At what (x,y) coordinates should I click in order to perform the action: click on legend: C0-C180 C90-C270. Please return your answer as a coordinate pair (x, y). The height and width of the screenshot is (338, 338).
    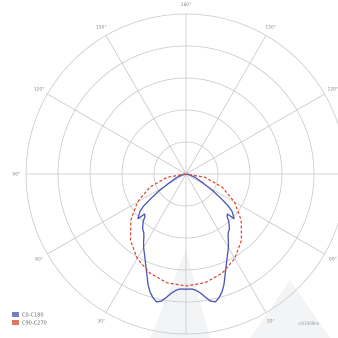
    Looking at the image, I should click on (29, 319).